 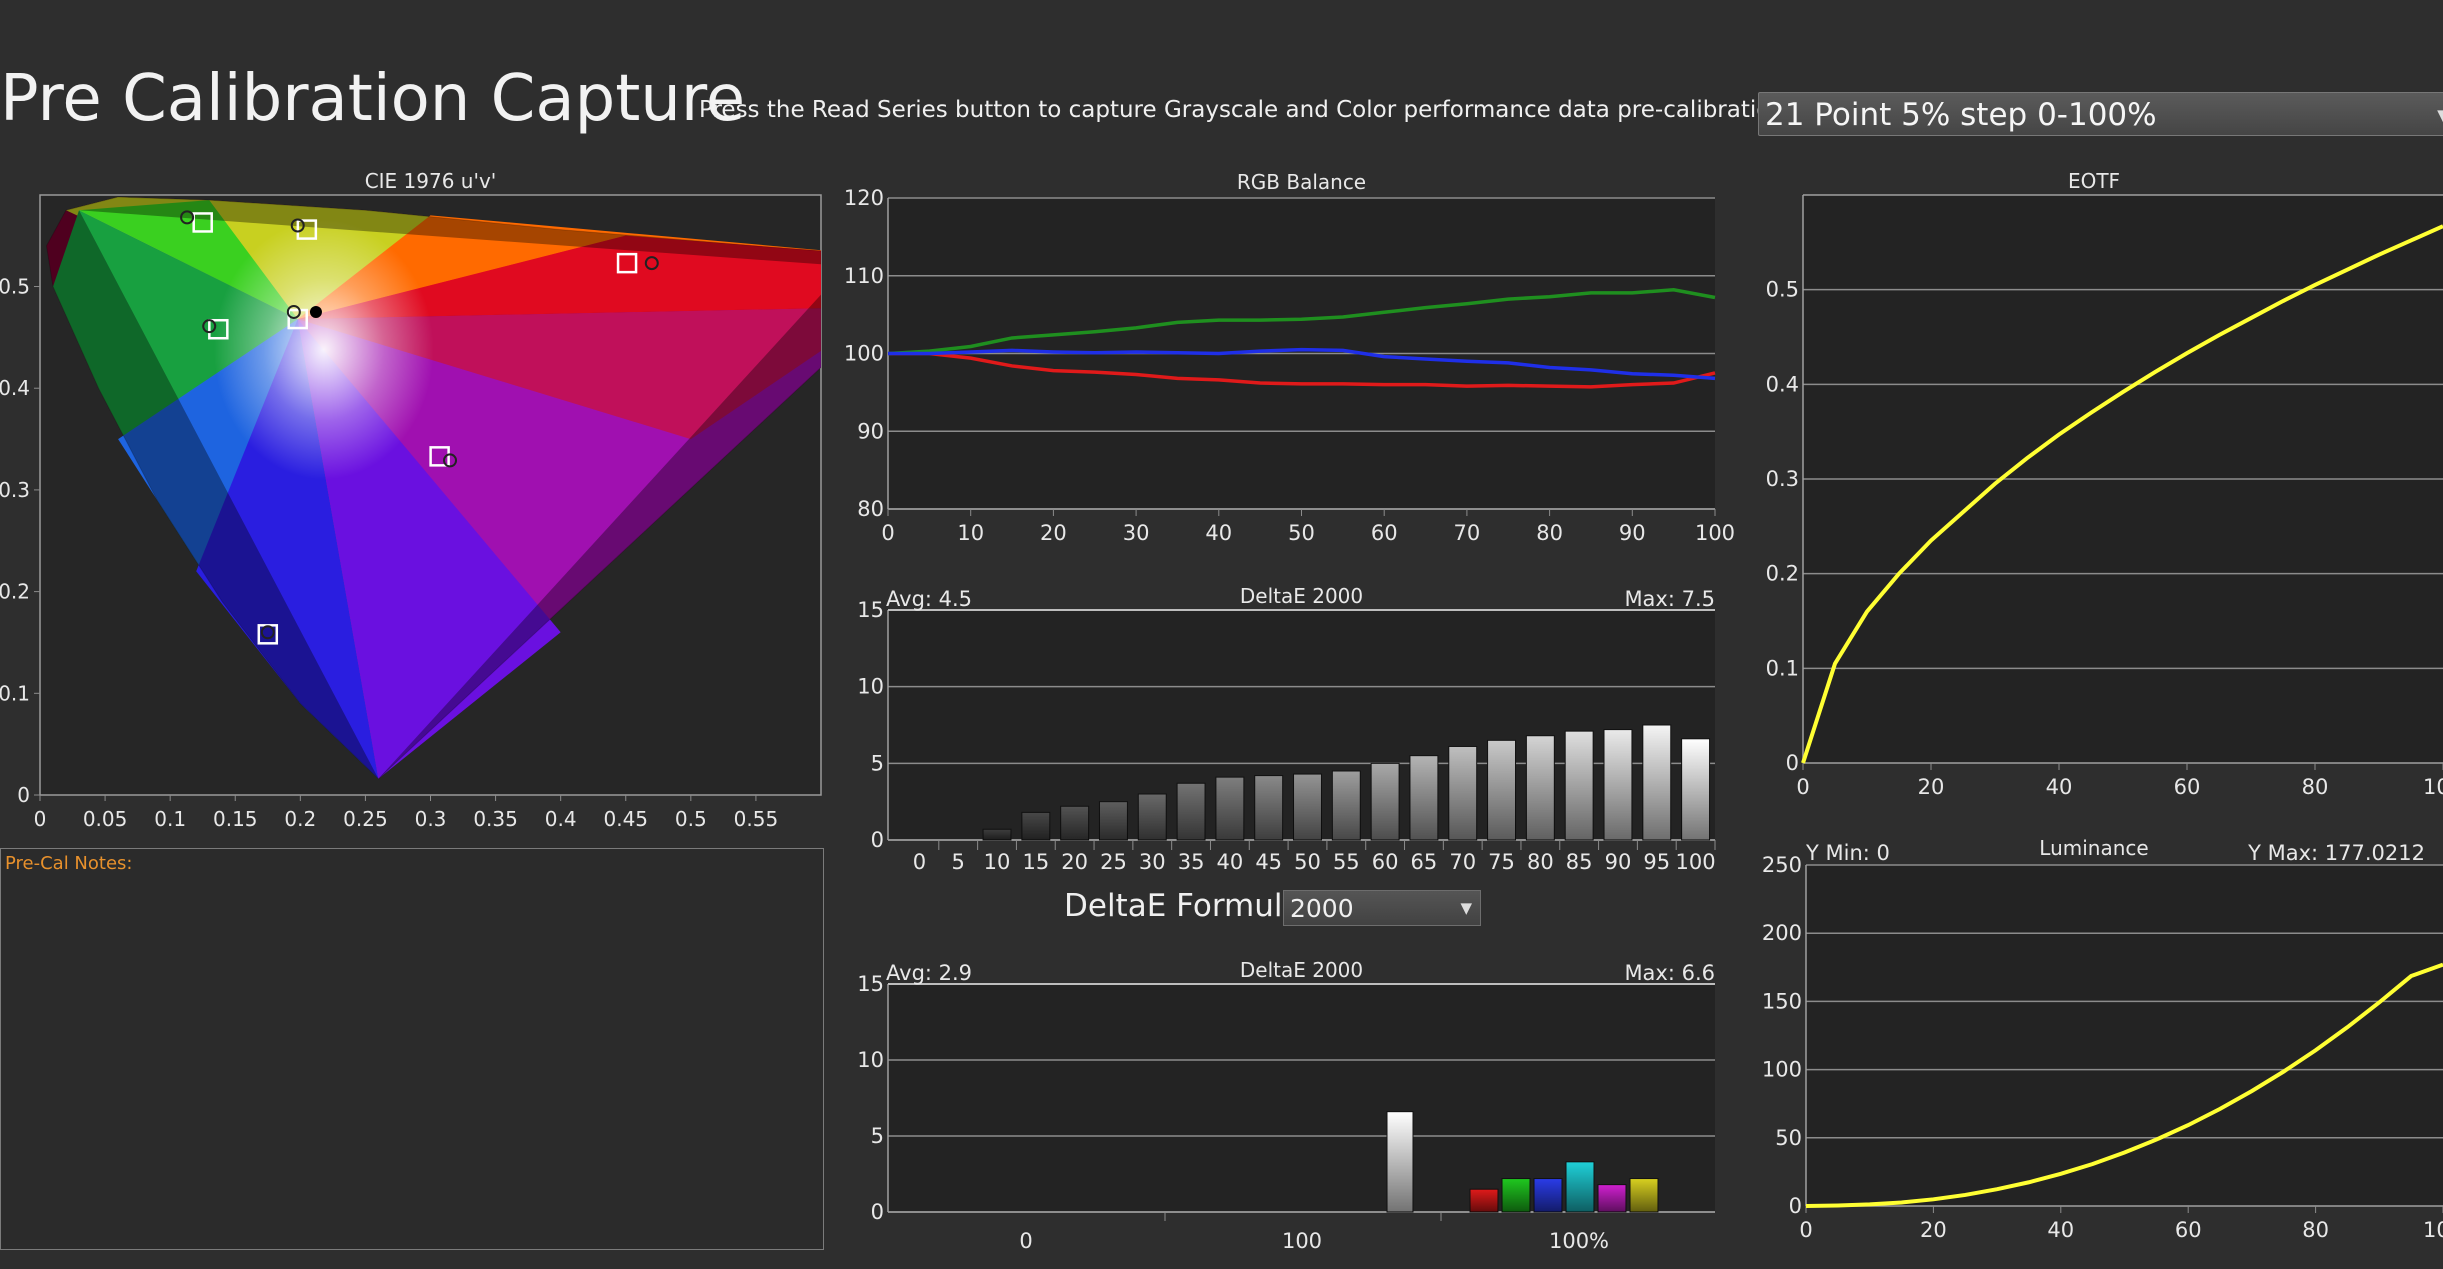 What do you see at coordinates (1933, 1230) in the screenshot?
I see `lum-x-tick-label: 20` at bounding box center [1933, 1230].